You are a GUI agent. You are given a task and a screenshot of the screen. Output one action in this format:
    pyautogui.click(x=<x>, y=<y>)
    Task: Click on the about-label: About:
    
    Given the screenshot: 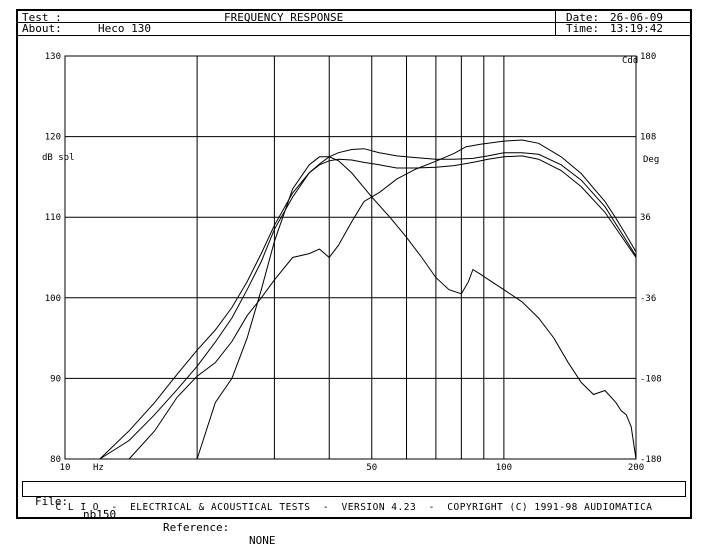 What is the action you would take?
    pyautogui.click(x=42, y=28)
    